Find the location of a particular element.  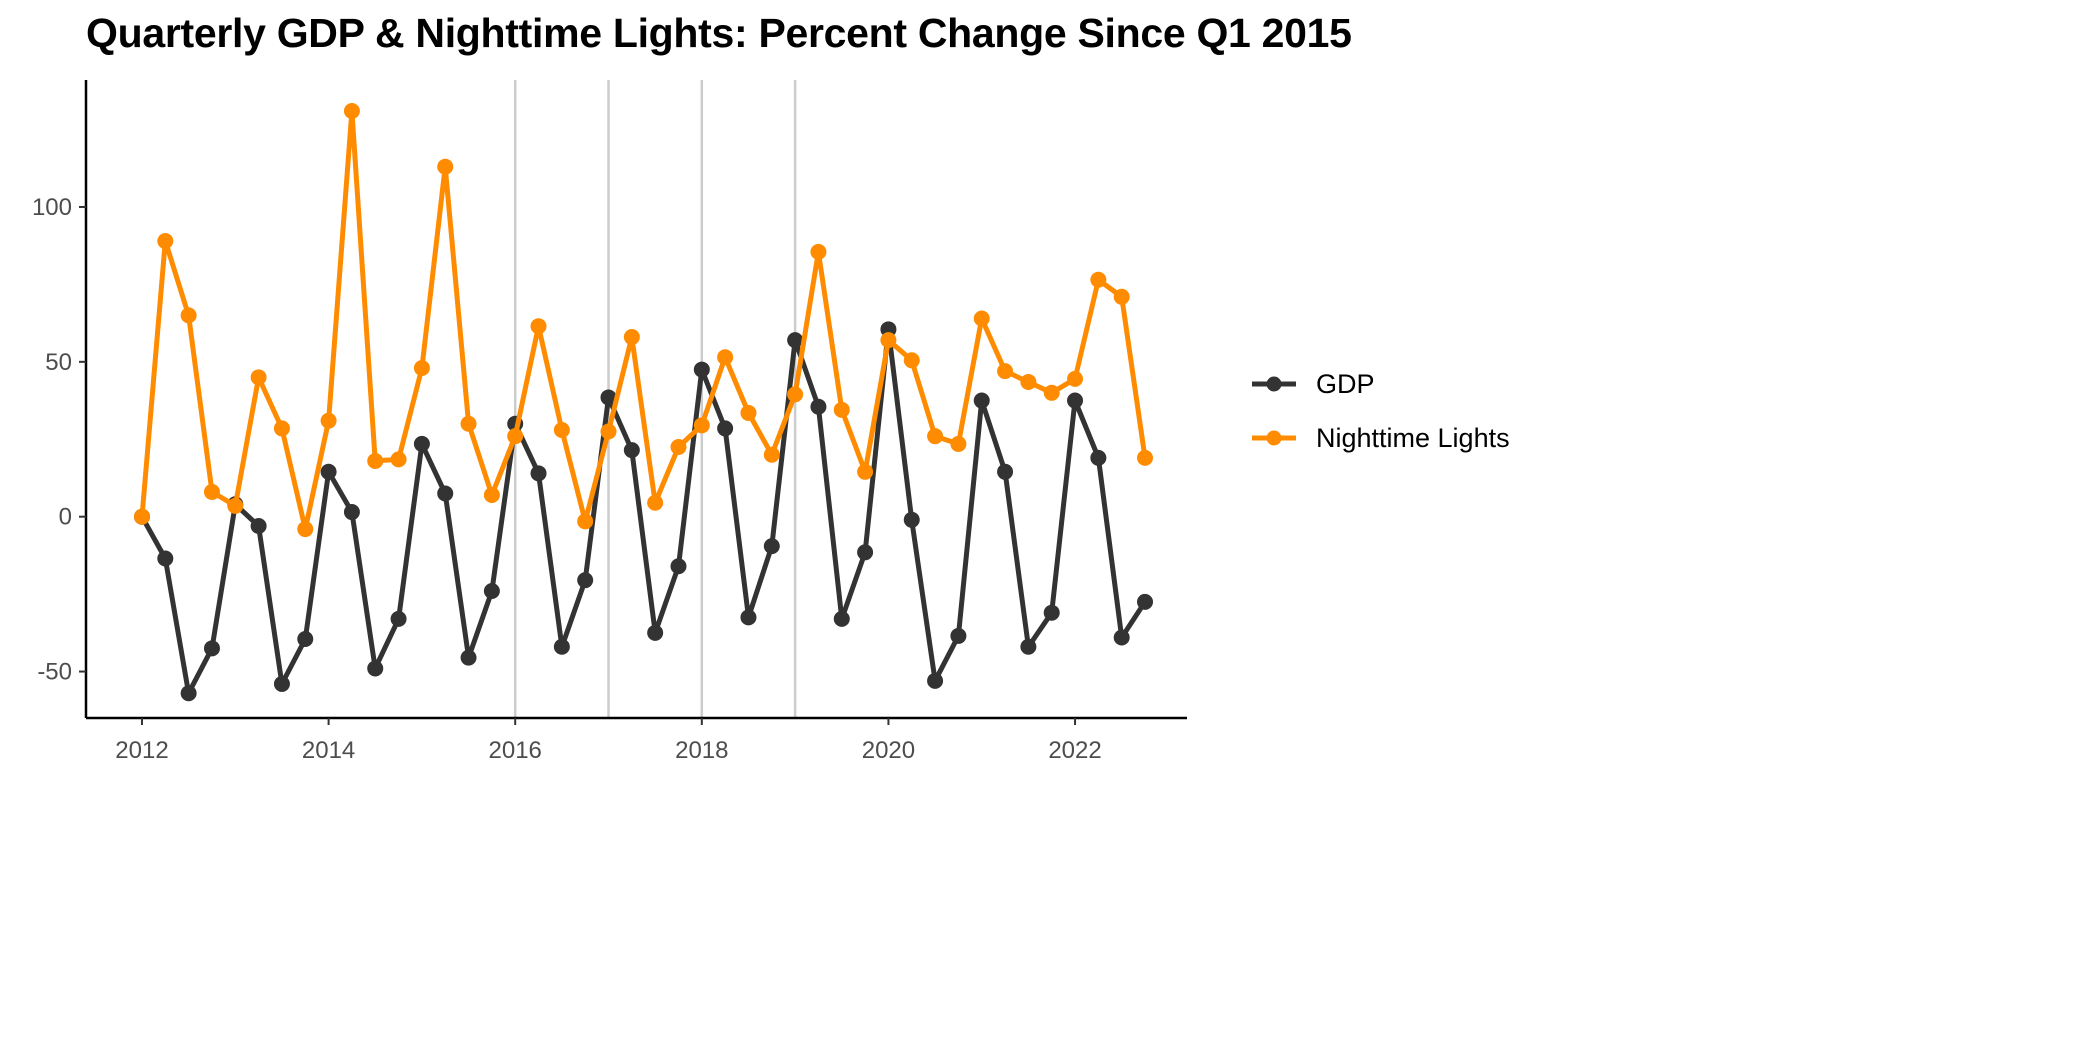

y-tick-label-50: -50 is located at coordinates (54, 672).